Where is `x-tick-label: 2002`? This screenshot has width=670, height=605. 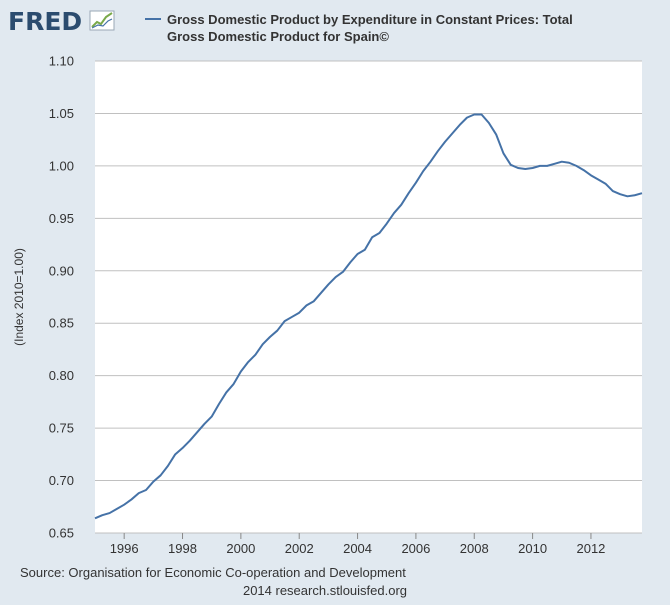
x-tick-label: 2002 is located at coordinates (299, 548).